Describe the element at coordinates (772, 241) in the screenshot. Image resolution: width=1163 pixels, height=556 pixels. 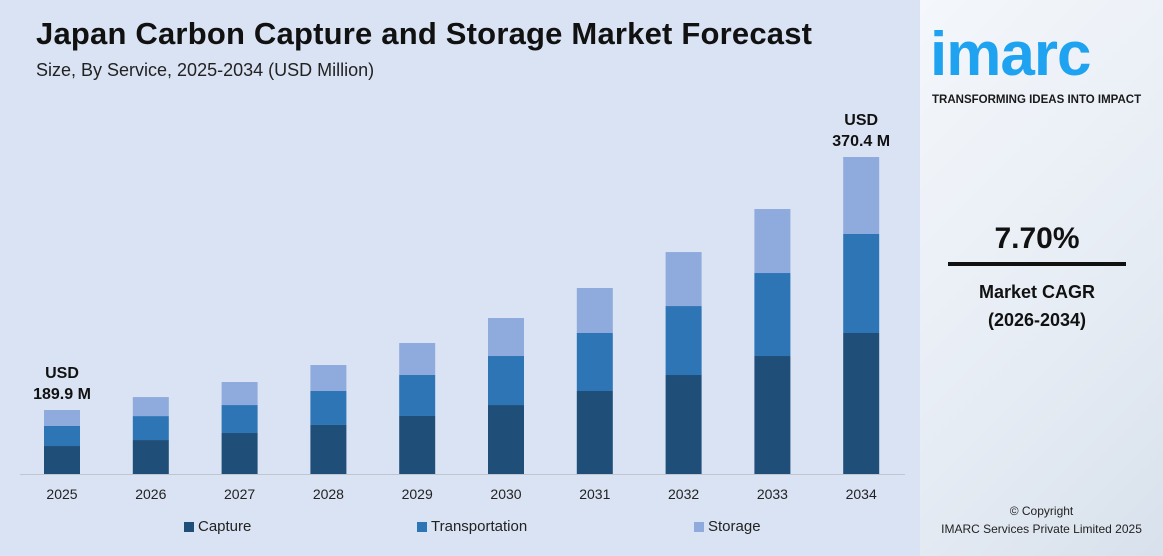
I see `bar-storage-2033` at that location.